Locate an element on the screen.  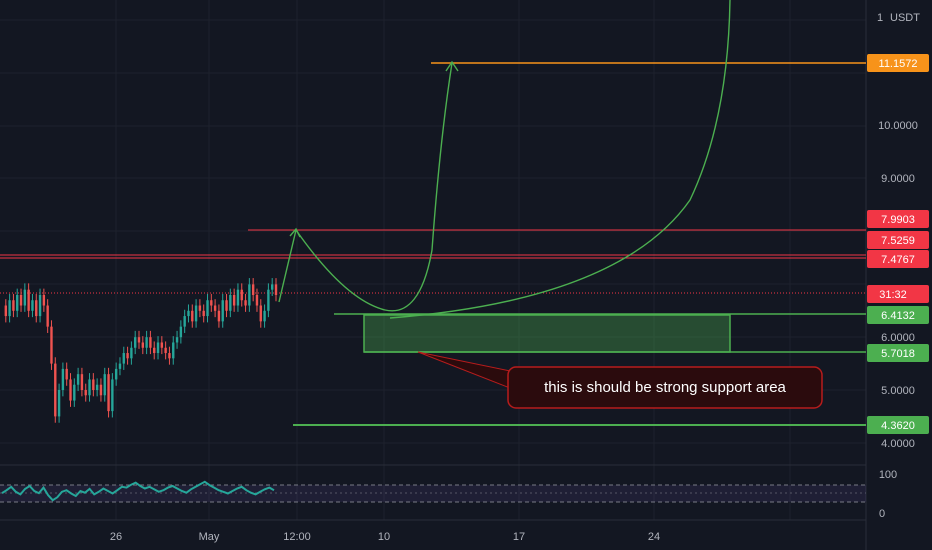
price-tag-4-3620: 4.3620 is located at coordinates (898, 425).